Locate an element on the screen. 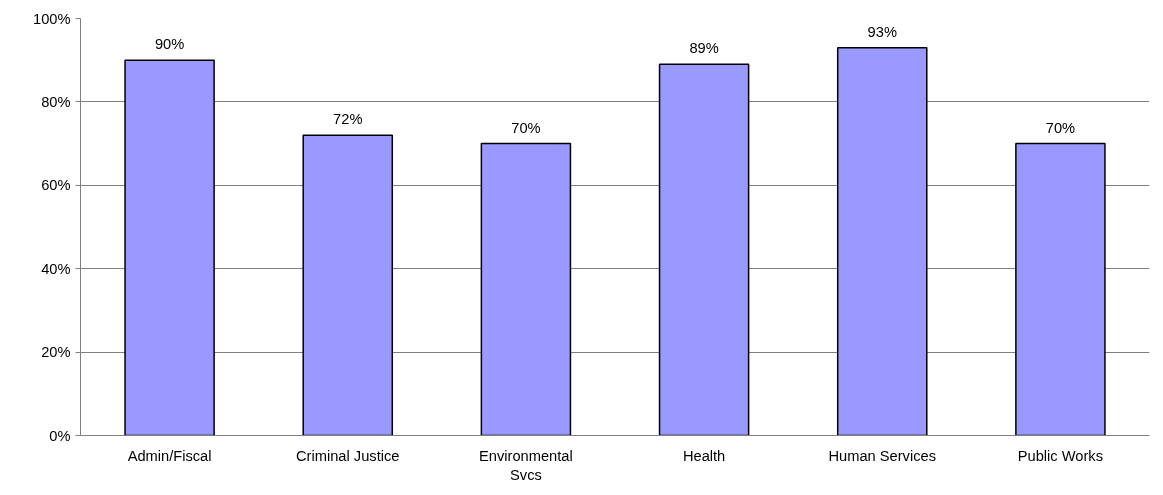  y-tick-label: 40% is located at coordinates (56, 268).